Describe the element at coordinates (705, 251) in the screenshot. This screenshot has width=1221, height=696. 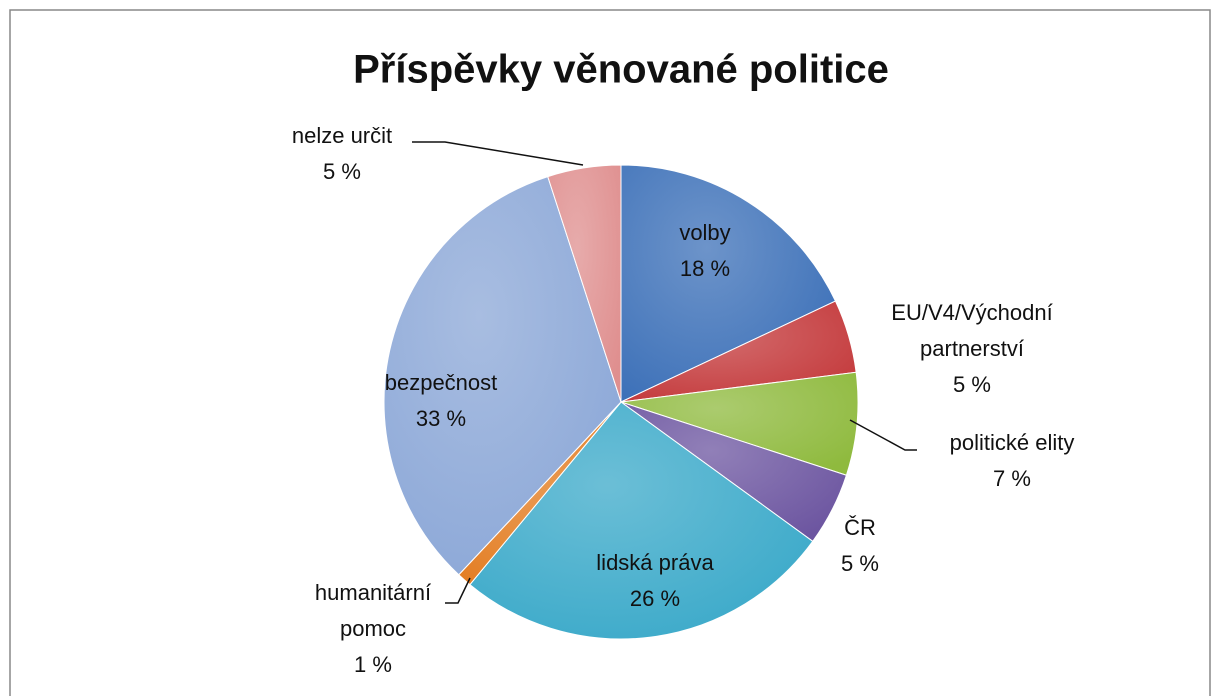
I see `slice-label: volby 18 %` at that location.